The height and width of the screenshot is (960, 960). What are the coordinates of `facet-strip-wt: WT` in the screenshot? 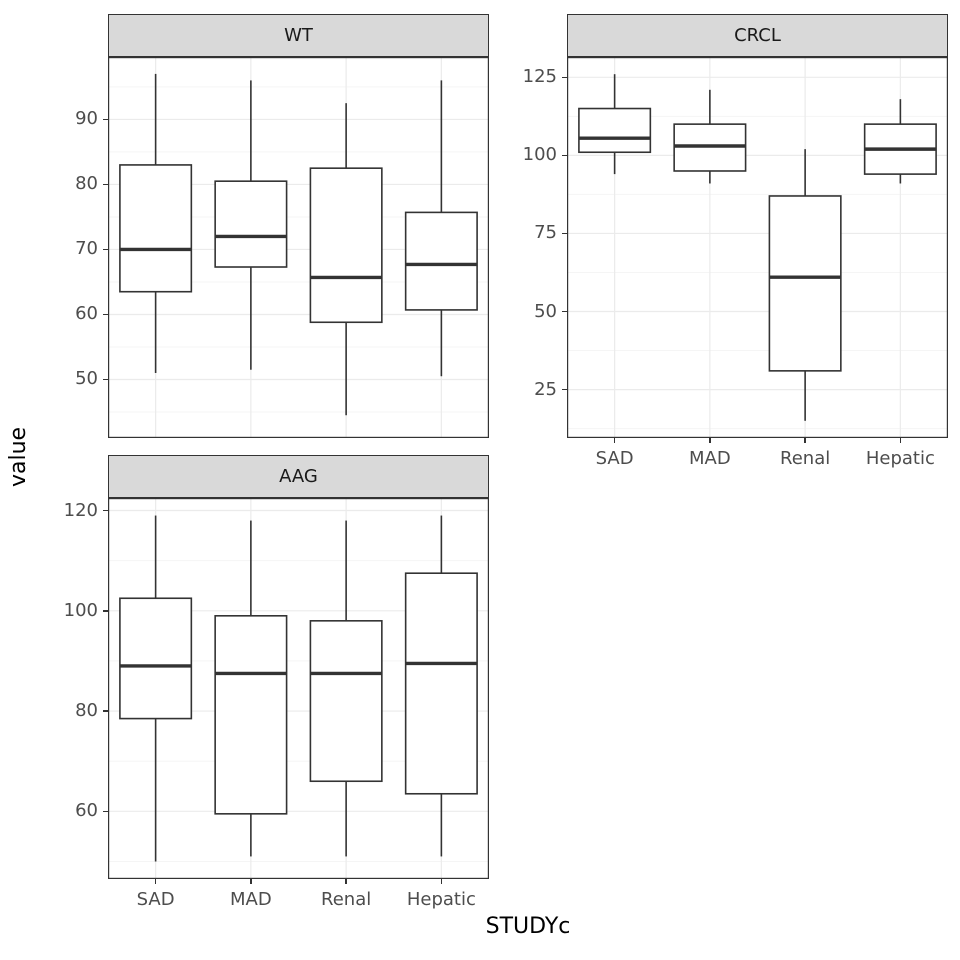 It's located at (298, 35).